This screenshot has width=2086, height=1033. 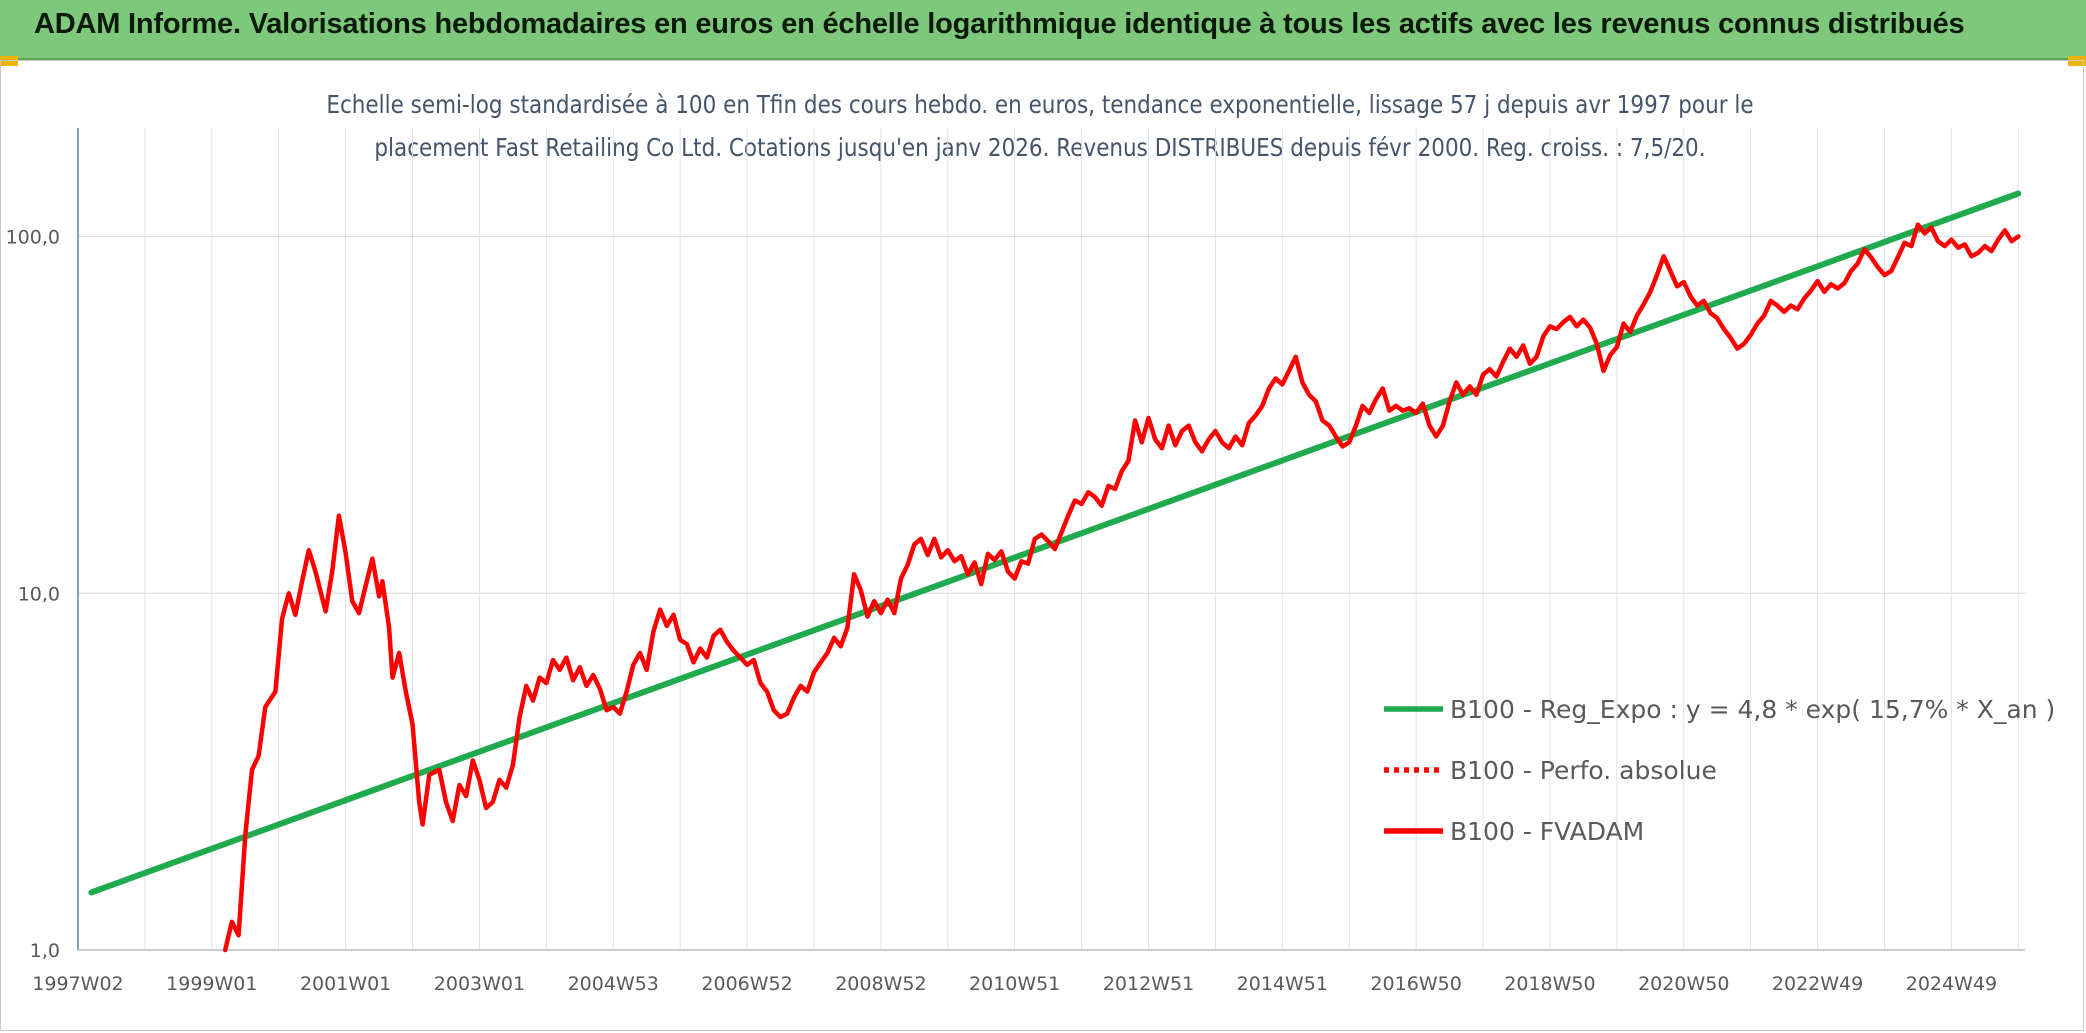 I want to click on corner-marker-left, so click(x=9, y=61).